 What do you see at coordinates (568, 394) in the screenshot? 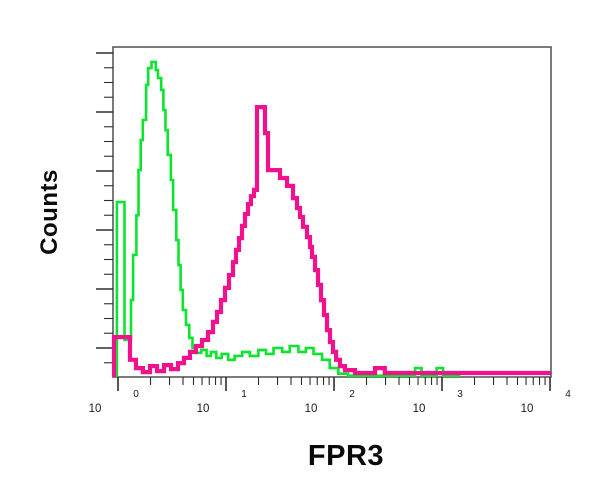
I see `x-tick-label-exponent: 4` at bounding box center [568, 394].